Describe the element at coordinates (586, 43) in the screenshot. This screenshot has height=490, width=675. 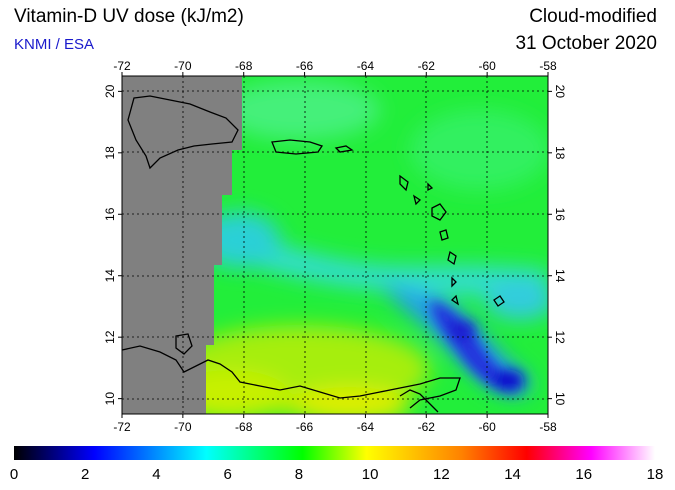
I see `date-label: 31 October 2020` at that location.